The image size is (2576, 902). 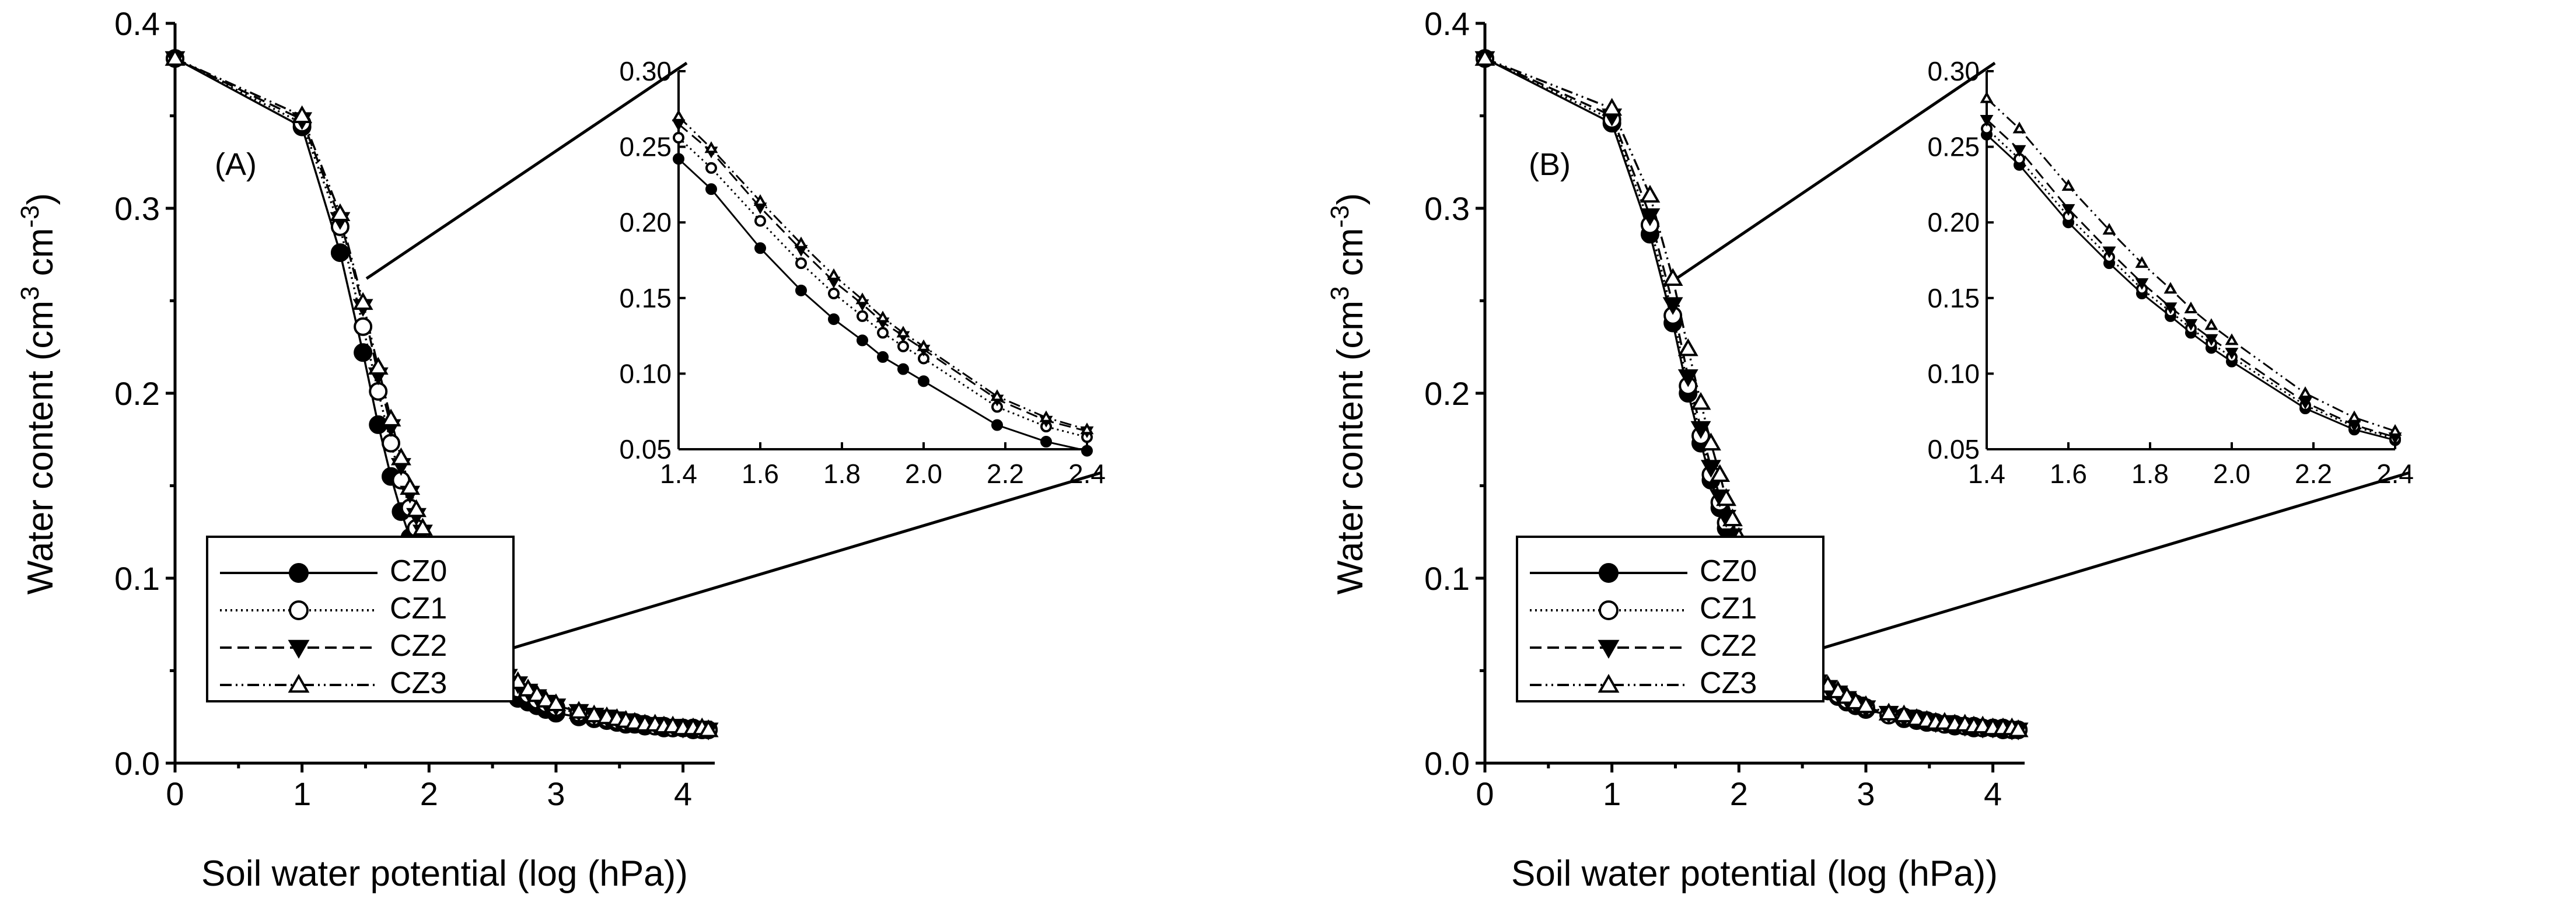 I want to click on inset-y-tick-label: 0.10, so click(x=1953, y=373).